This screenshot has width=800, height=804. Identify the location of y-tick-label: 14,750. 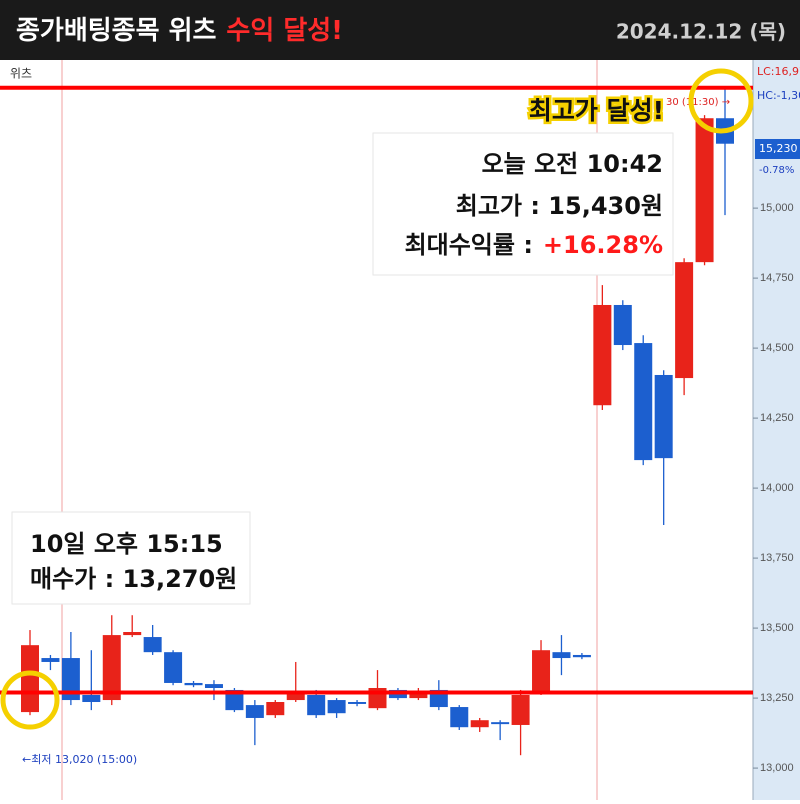
(777, 278).